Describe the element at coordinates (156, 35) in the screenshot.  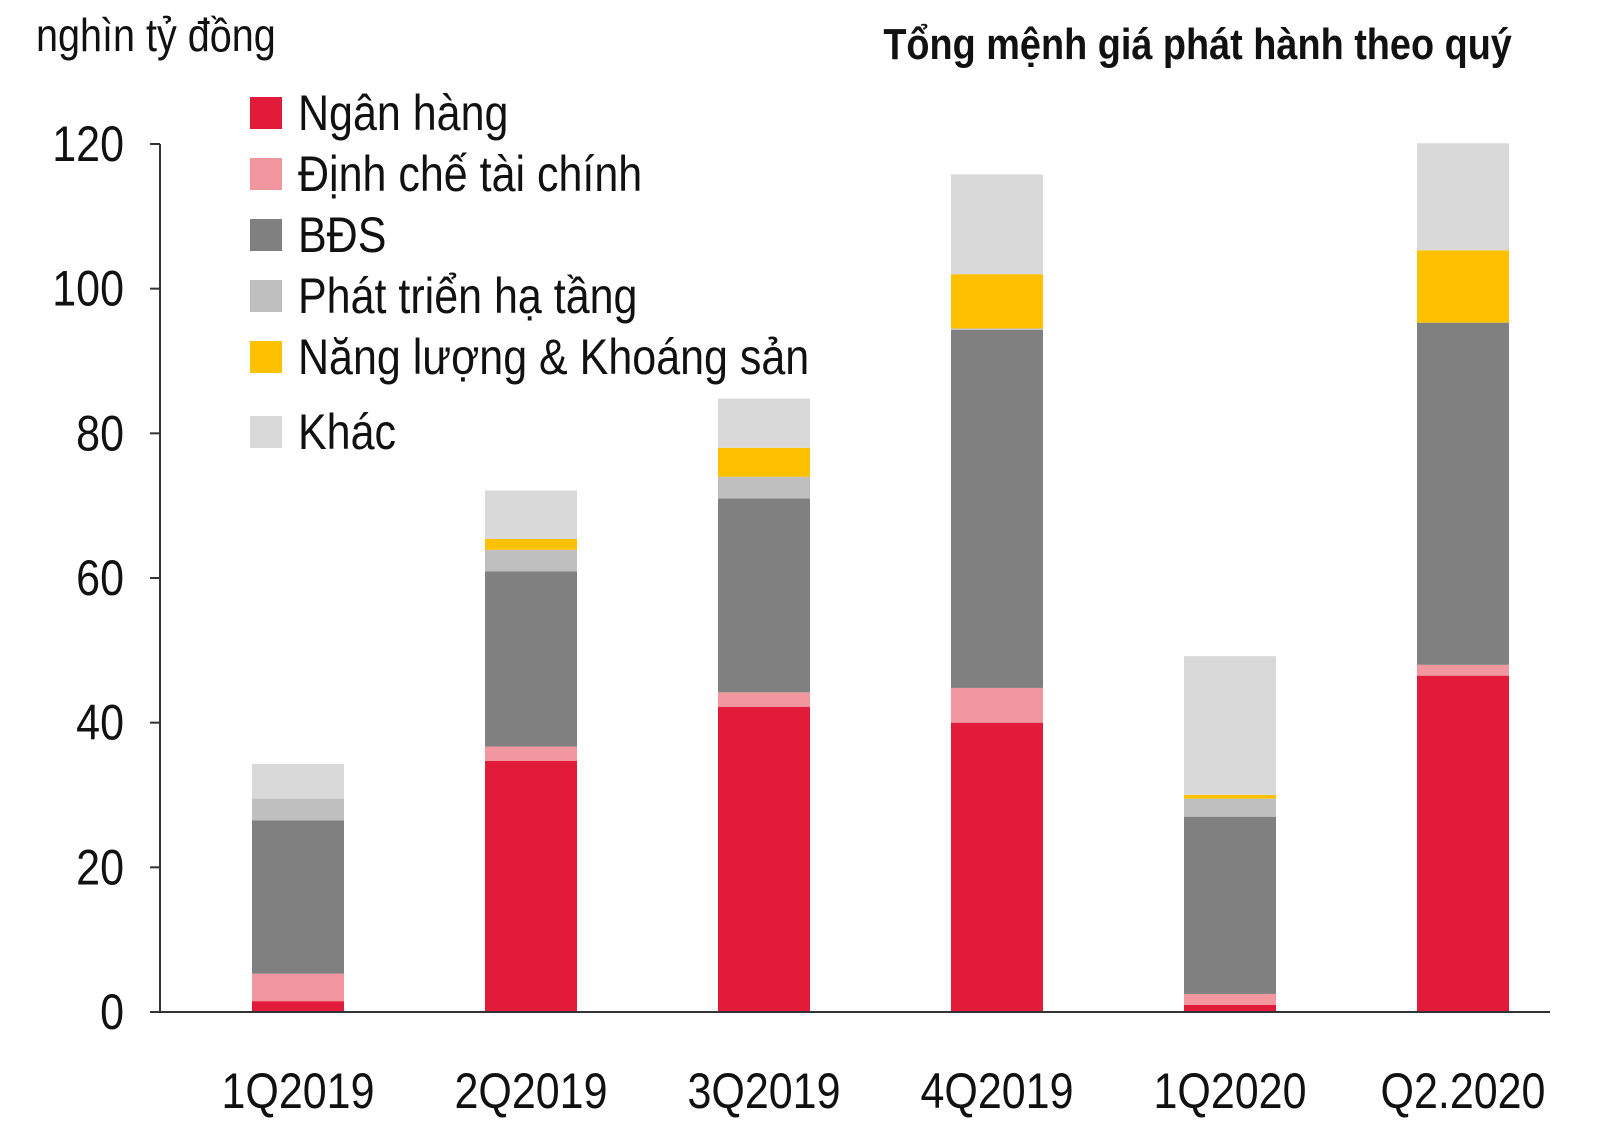
I see `y-axis-unit-label: nghìn tỷ đồng` at that location.